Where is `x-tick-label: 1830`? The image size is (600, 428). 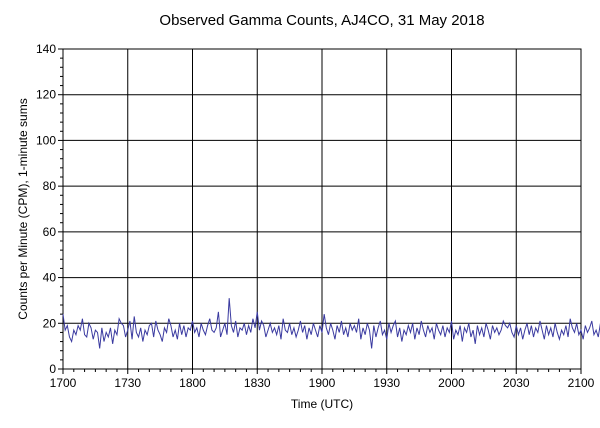
x-tick-label: 1830 is located at coordinates (257, 383).